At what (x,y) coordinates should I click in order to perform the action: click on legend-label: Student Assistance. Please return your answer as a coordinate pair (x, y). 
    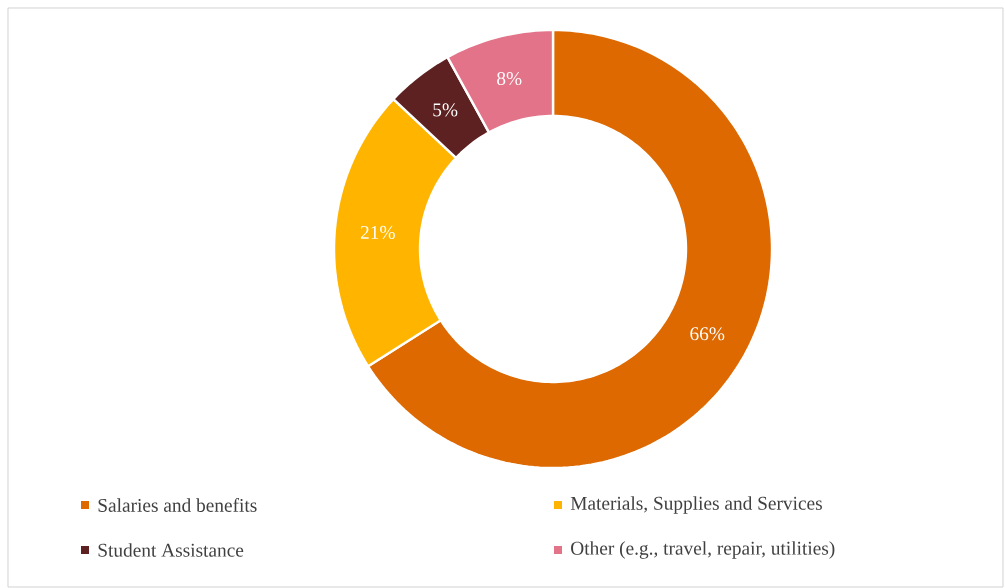
    Looking at the image, I should click on (171, 550).